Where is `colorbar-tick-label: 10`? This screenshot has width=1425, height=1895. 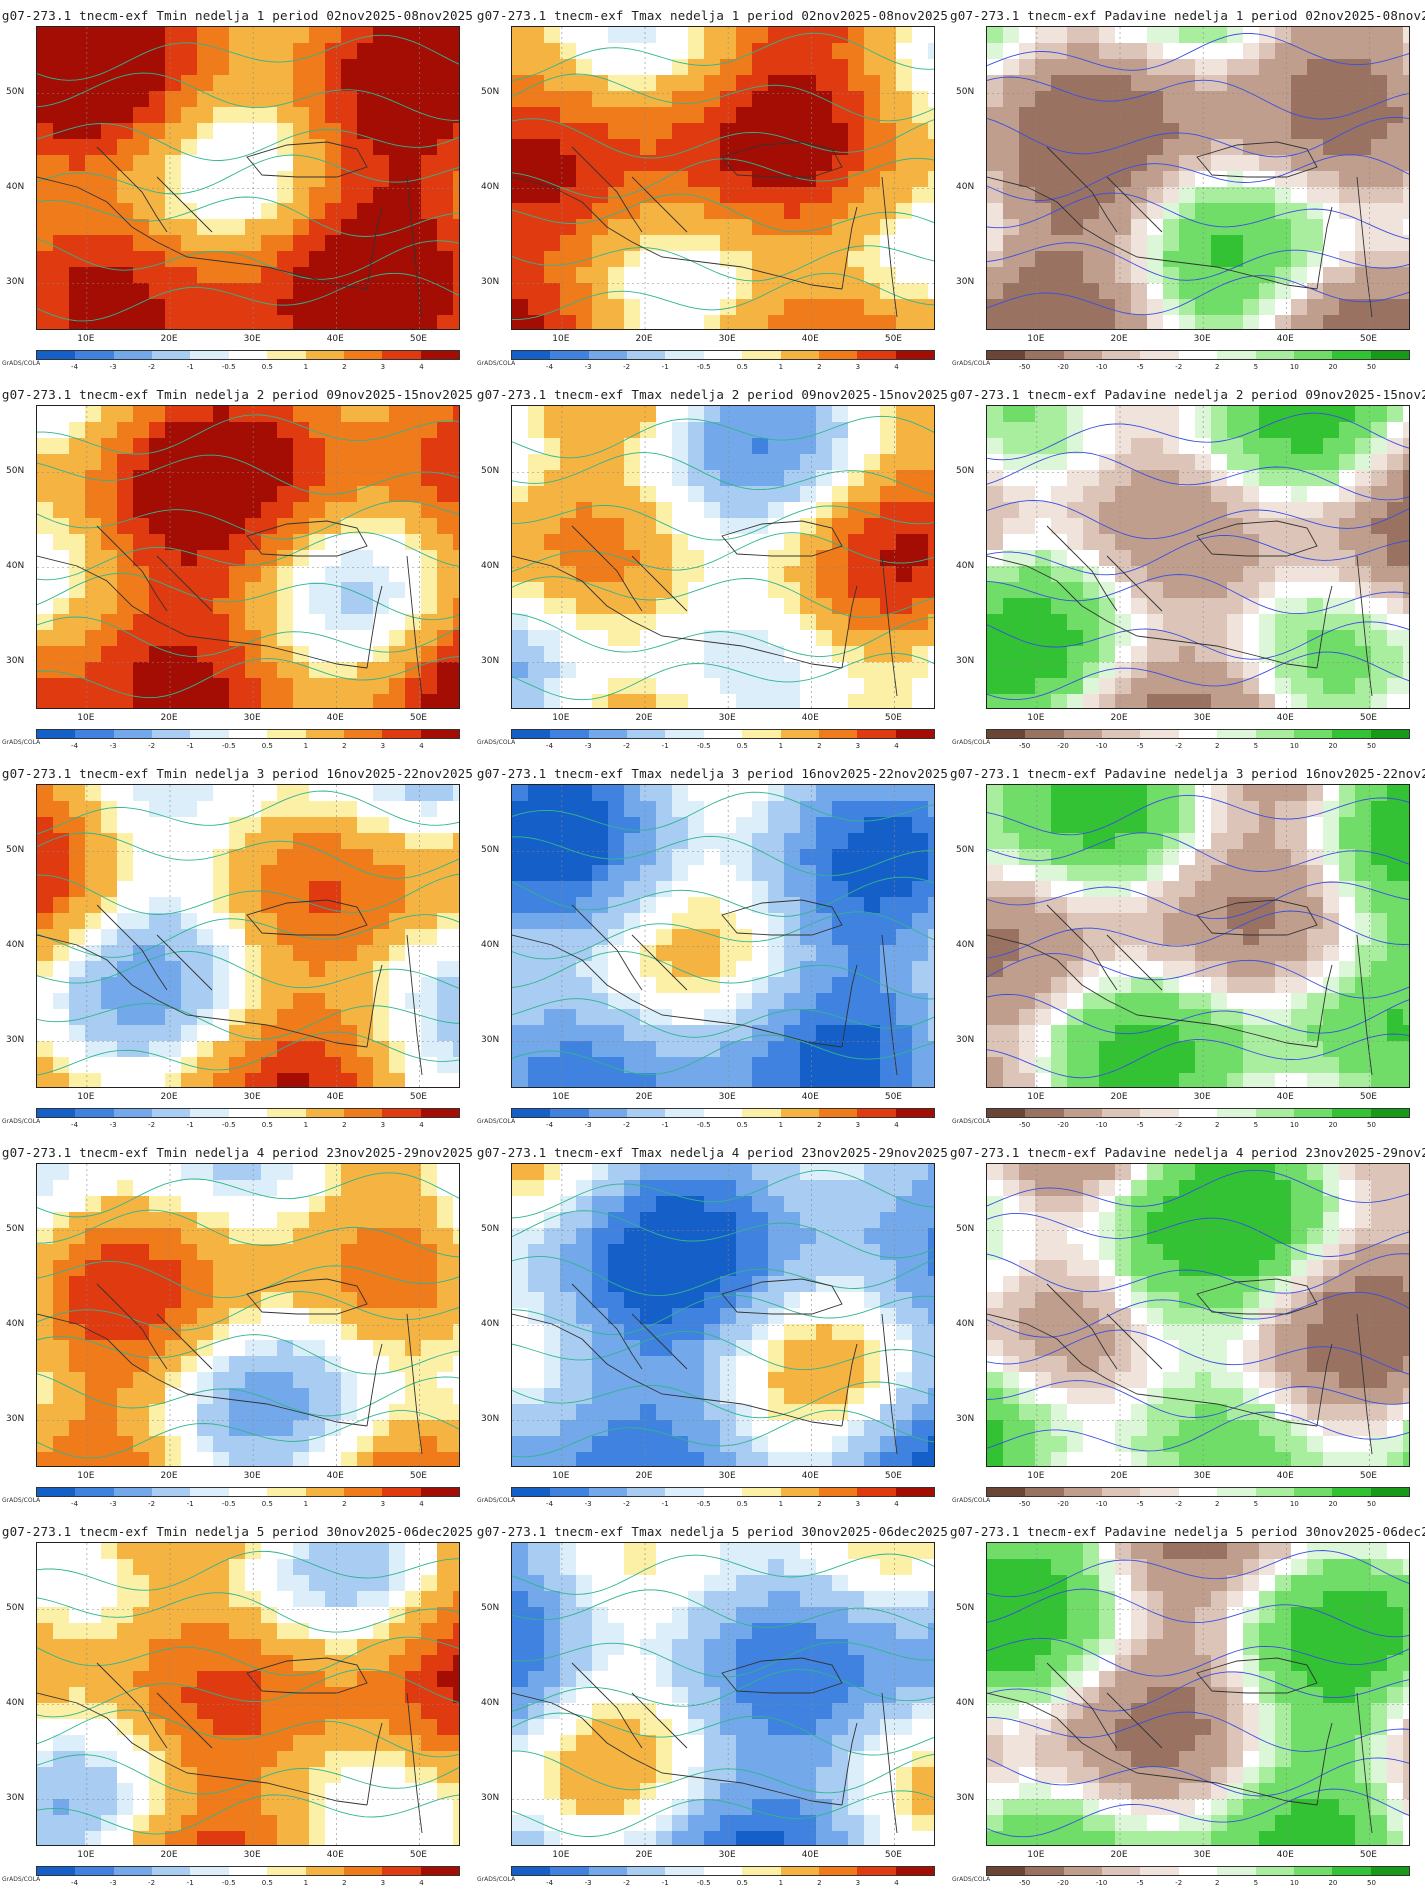 colorbar-tick-label: 10 is located at coordinates (1294, 746).